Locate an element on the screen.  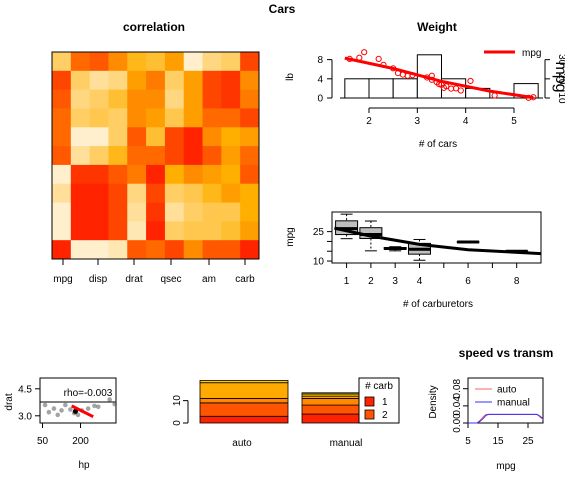
stack-y-tick-label: 0 is located at coordinates (177, 423).